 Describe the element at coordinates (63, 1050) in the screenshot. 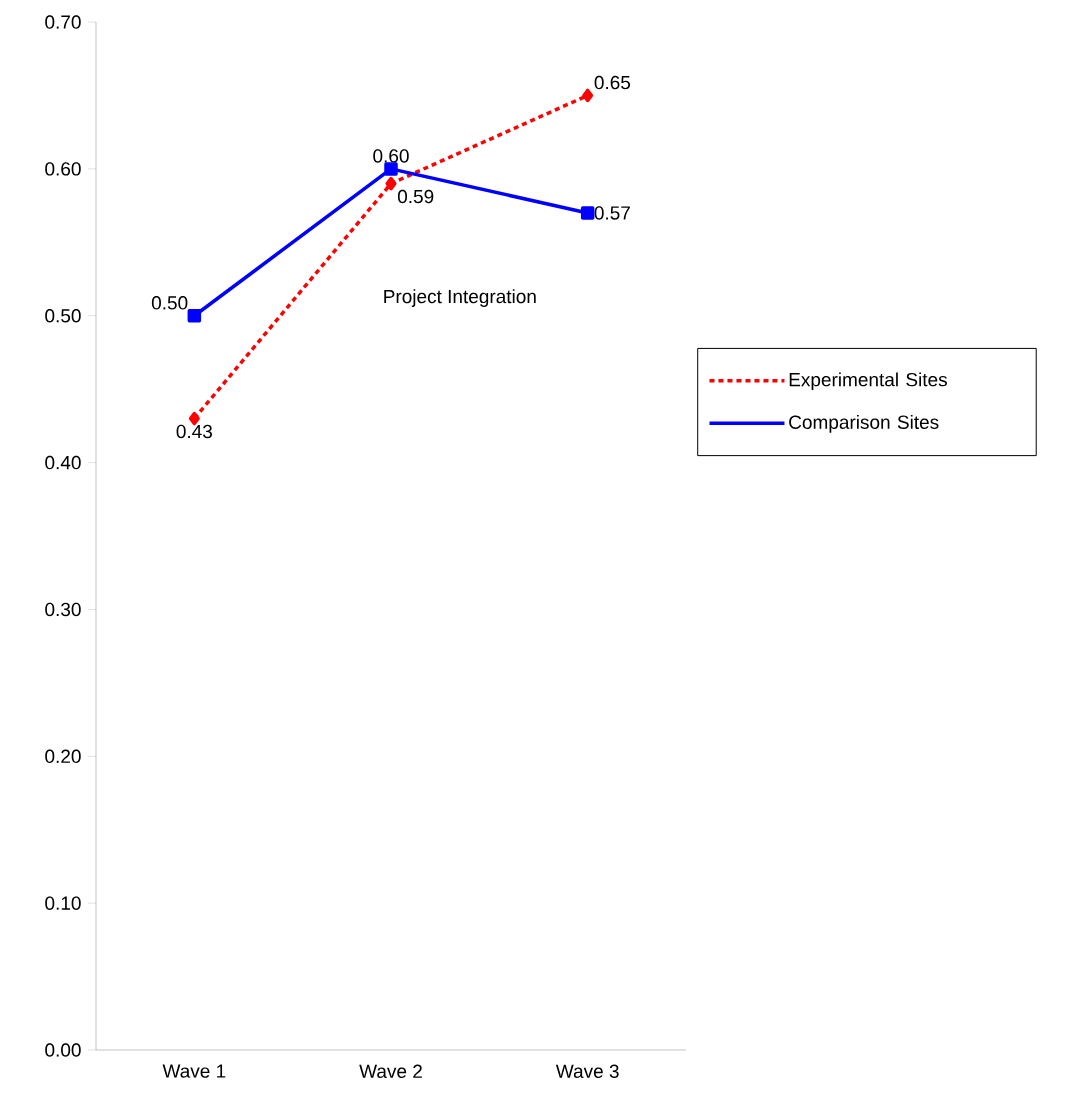

I see `y-tick-label: 0.00` at that location.